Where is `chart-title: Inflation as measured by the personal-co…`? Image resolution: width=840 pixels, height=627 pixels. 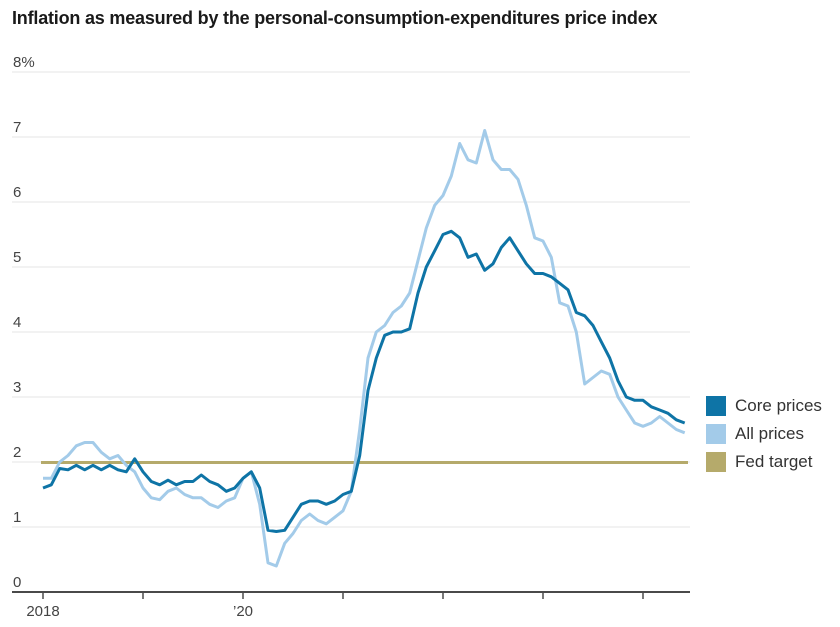
chart-title: Inflation as measured by the personal-co… is located at coordinates (335, 18).